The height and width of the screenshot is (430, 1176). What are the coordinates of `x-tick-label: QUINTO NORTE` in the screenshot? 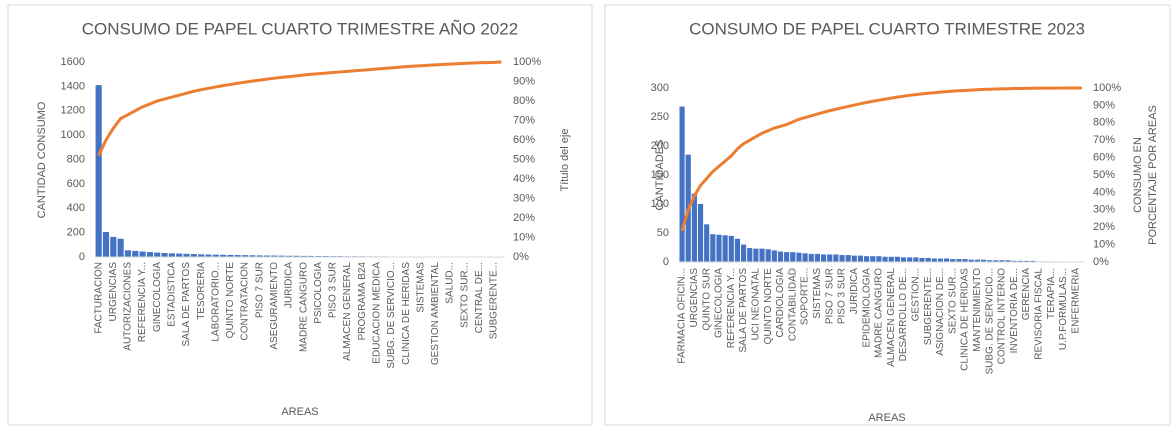 It's located at (768, 306).